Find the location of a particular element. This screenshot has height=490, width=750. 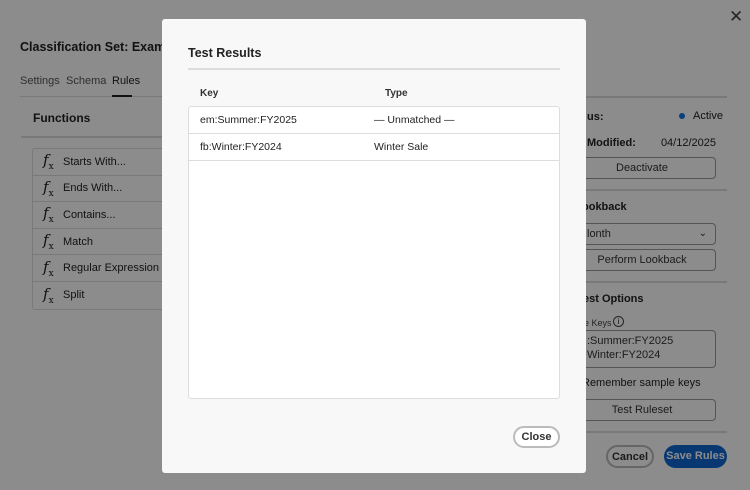

function-regular-expression: fx Regular Expression is located at coordinates (102, 268).